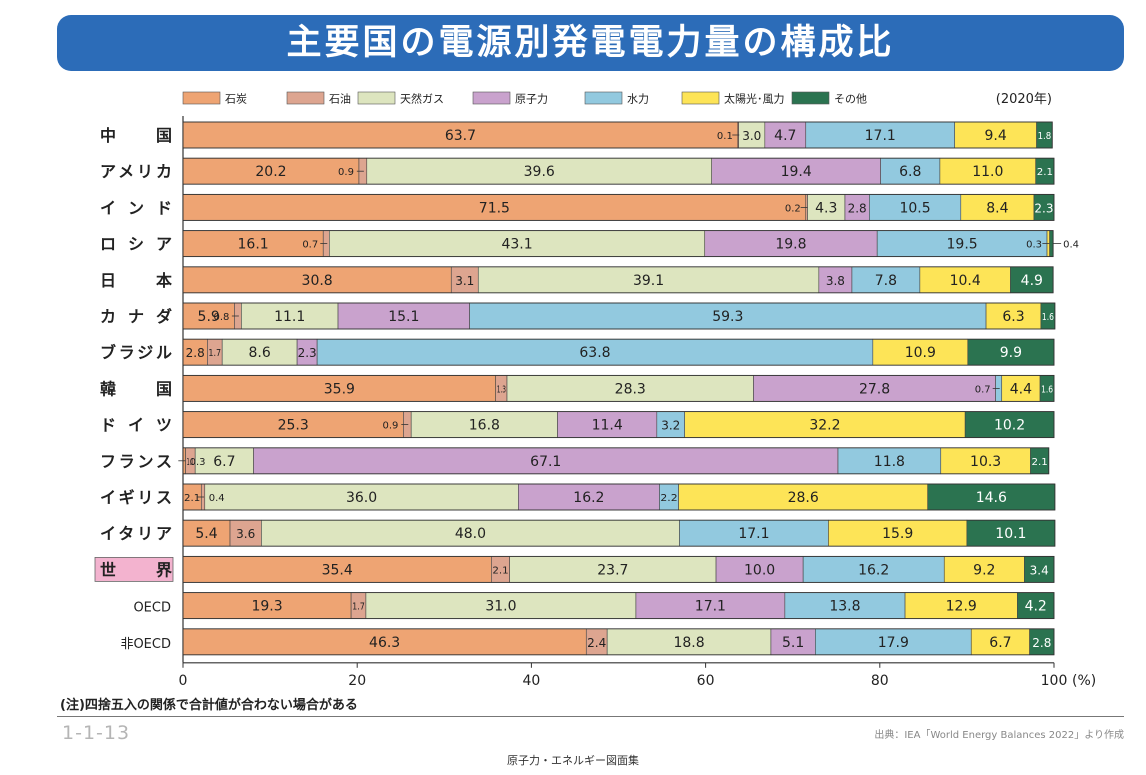  Describe the element at coordinates (1071, 245) in the screenshot. I see `value-label: 0.4` at that location.